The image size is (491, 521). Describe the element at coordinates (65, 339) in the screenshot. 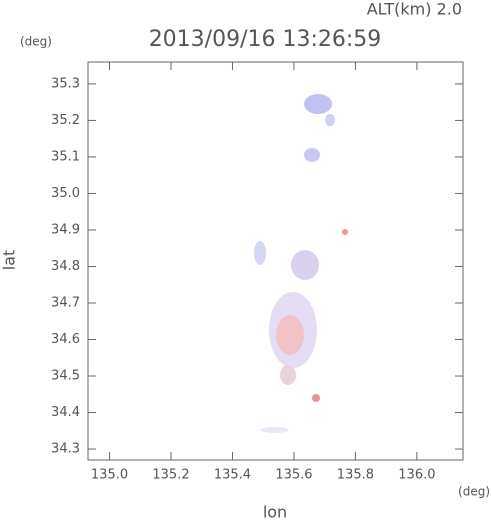

I see `y-tick-label: 34.6` at that location.